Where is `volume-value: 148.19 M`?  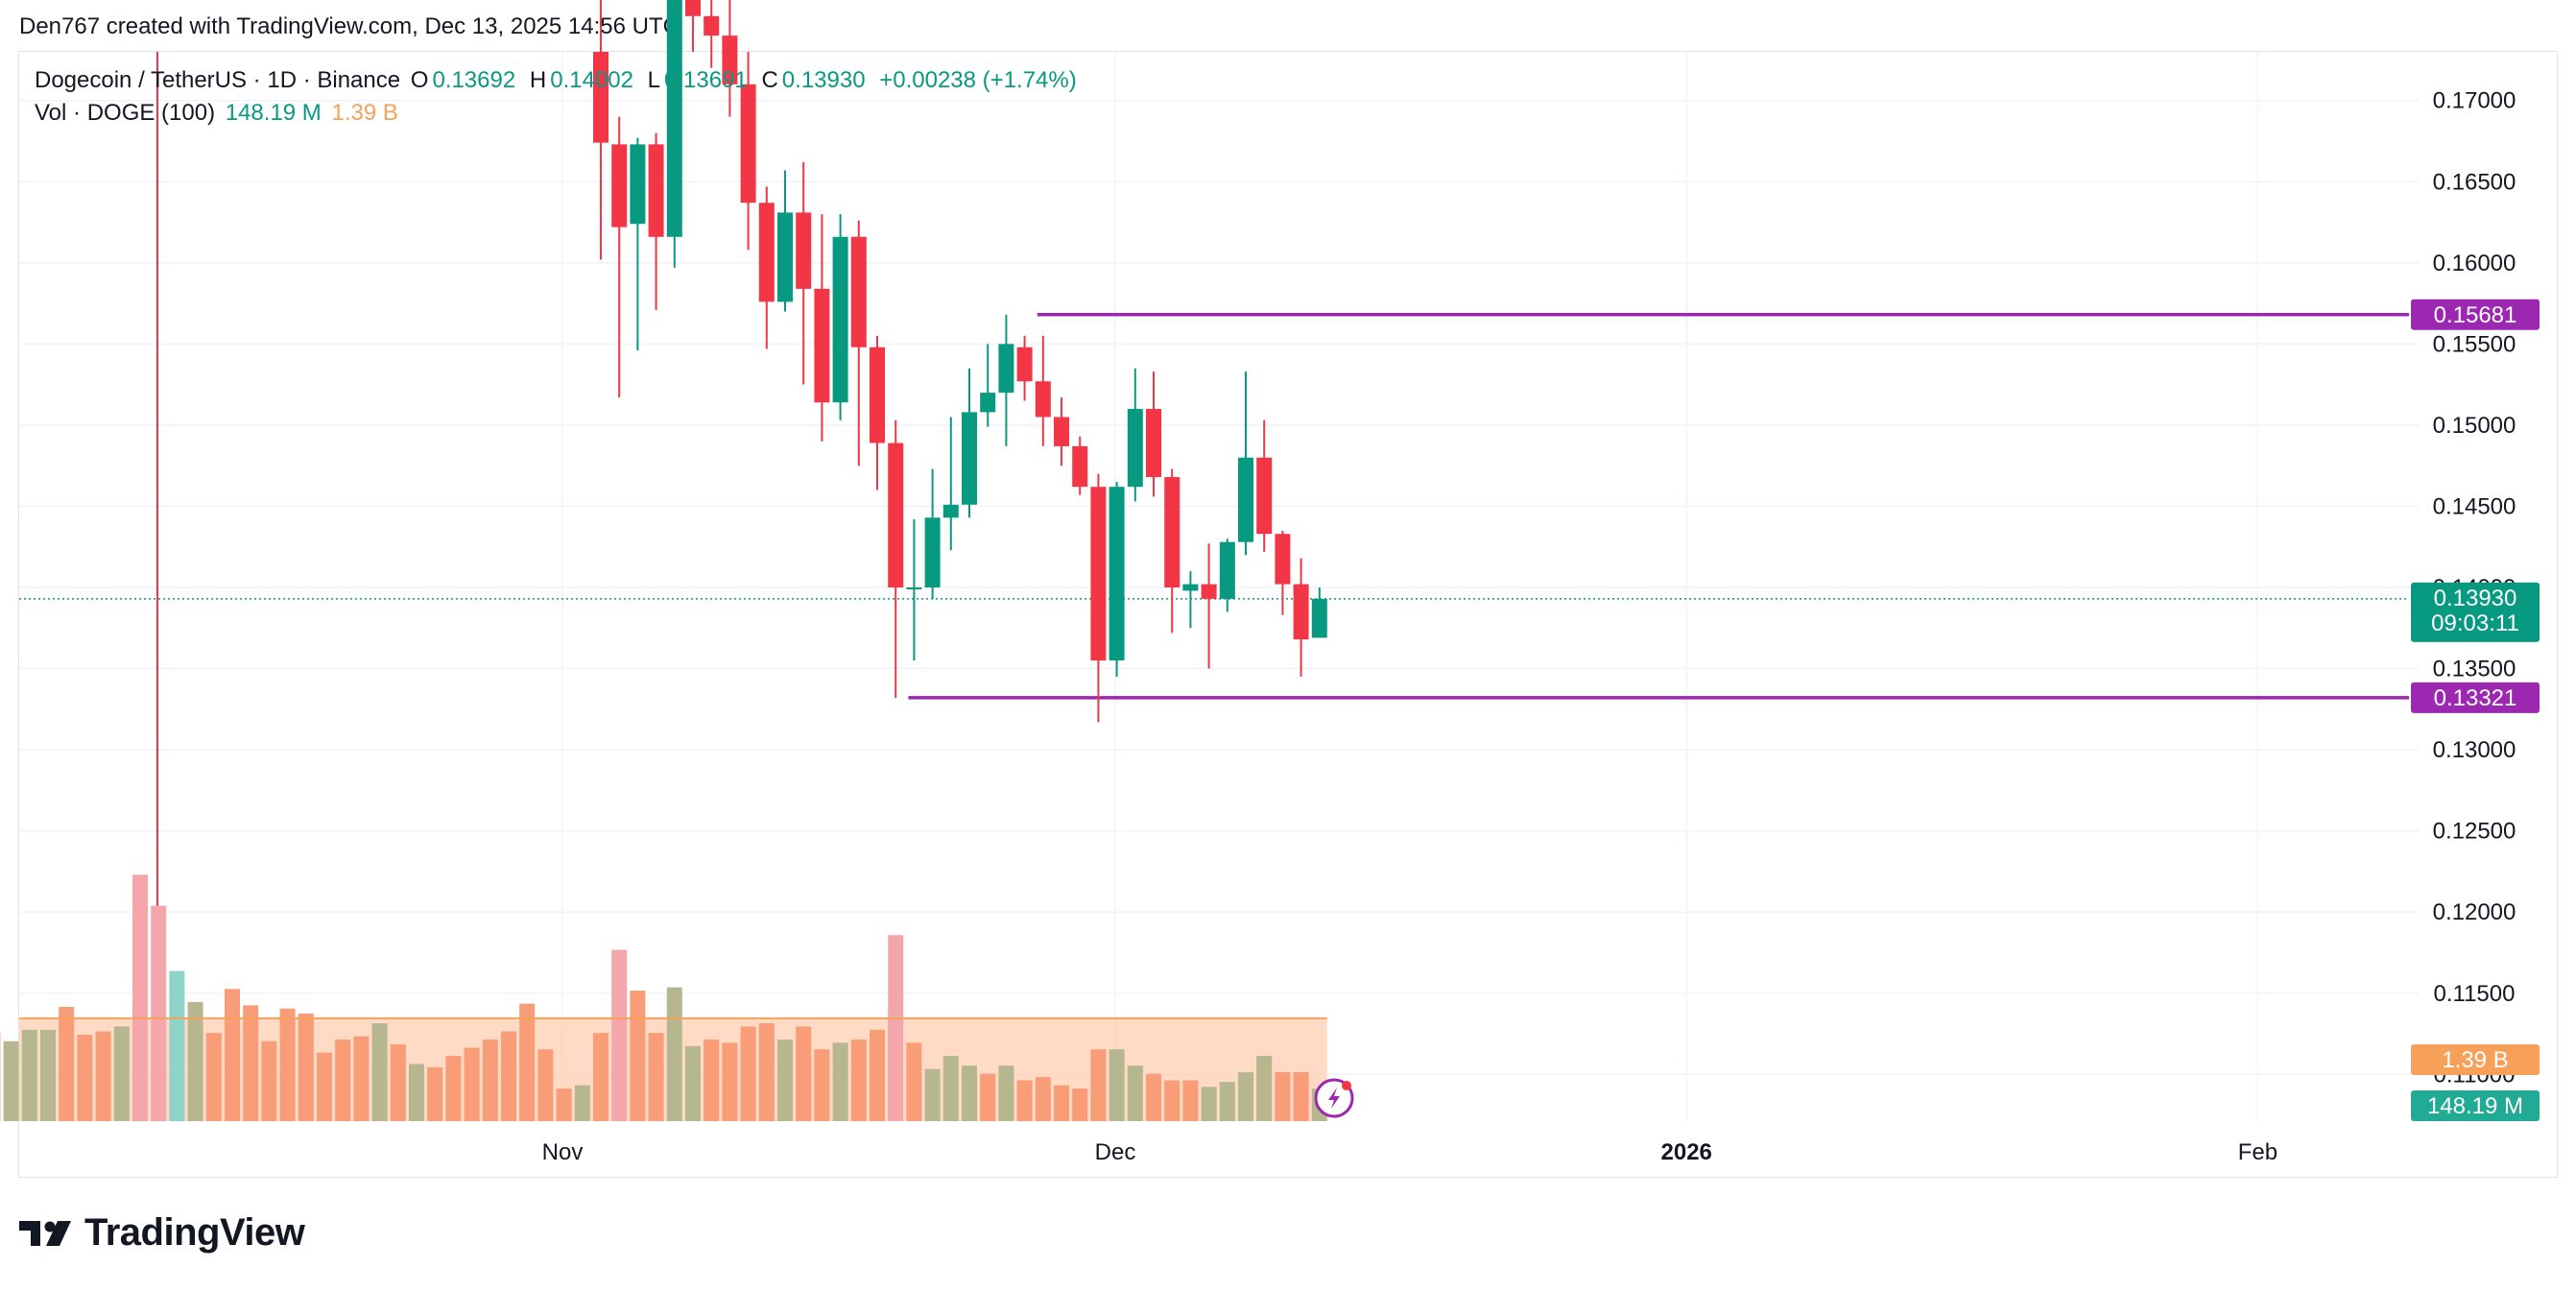
volume-value: 148.19 M is located at coordinates (273, 113).